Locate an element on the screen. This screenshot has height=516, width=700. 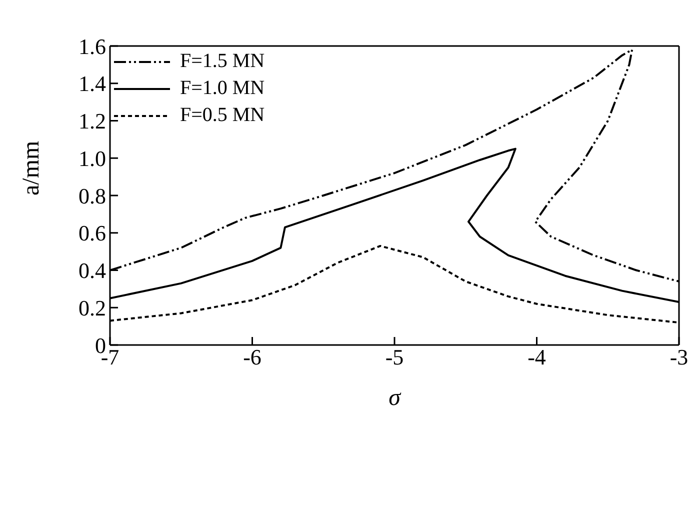
y-tick-label: 1.6 is located at coordinates (92, 46).